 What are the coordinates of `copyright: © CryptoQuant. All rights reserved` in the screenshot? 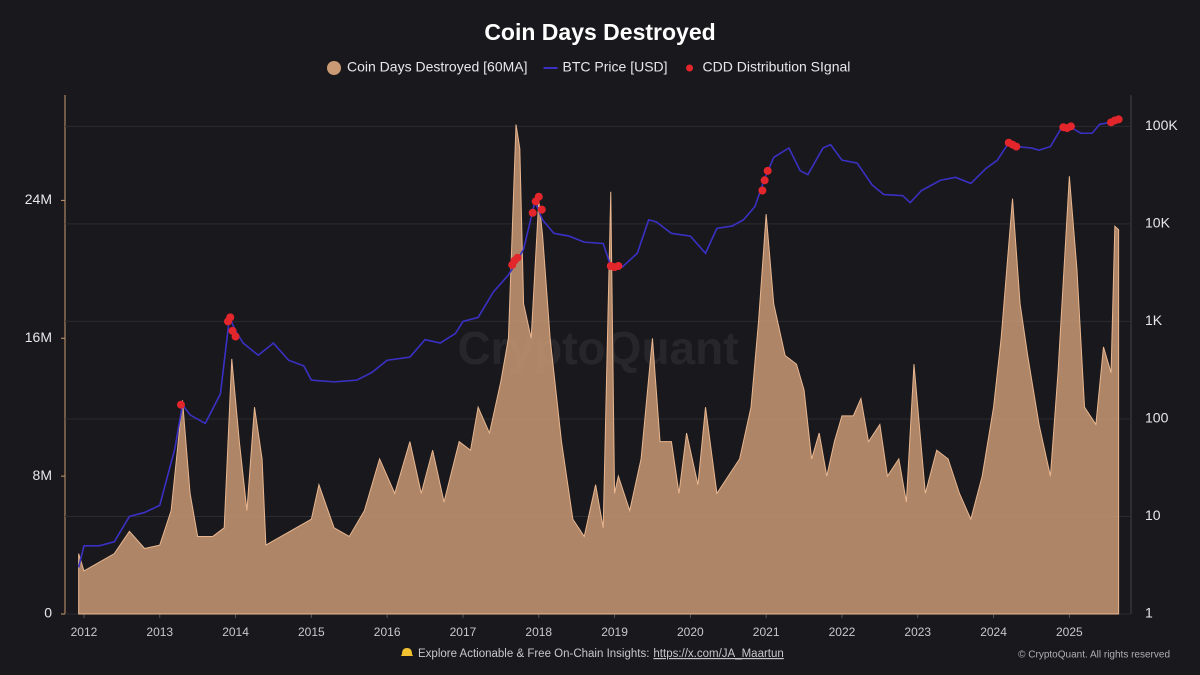 It's located at (1094, 655).